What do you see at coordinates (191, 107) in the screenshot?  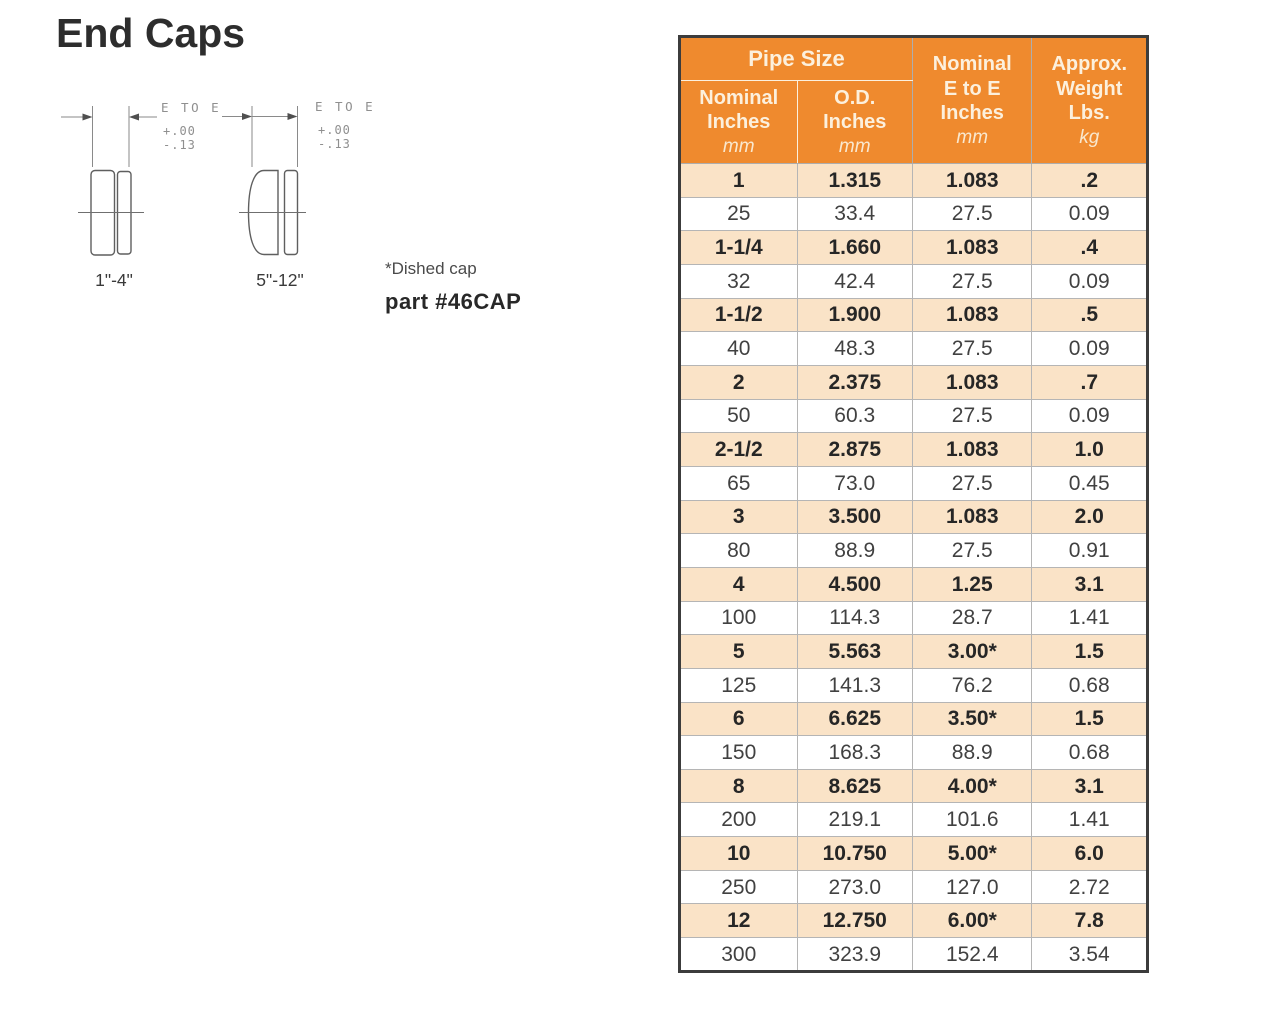 I see `dimension-label: E TO E` at bounding box center [191, 107].